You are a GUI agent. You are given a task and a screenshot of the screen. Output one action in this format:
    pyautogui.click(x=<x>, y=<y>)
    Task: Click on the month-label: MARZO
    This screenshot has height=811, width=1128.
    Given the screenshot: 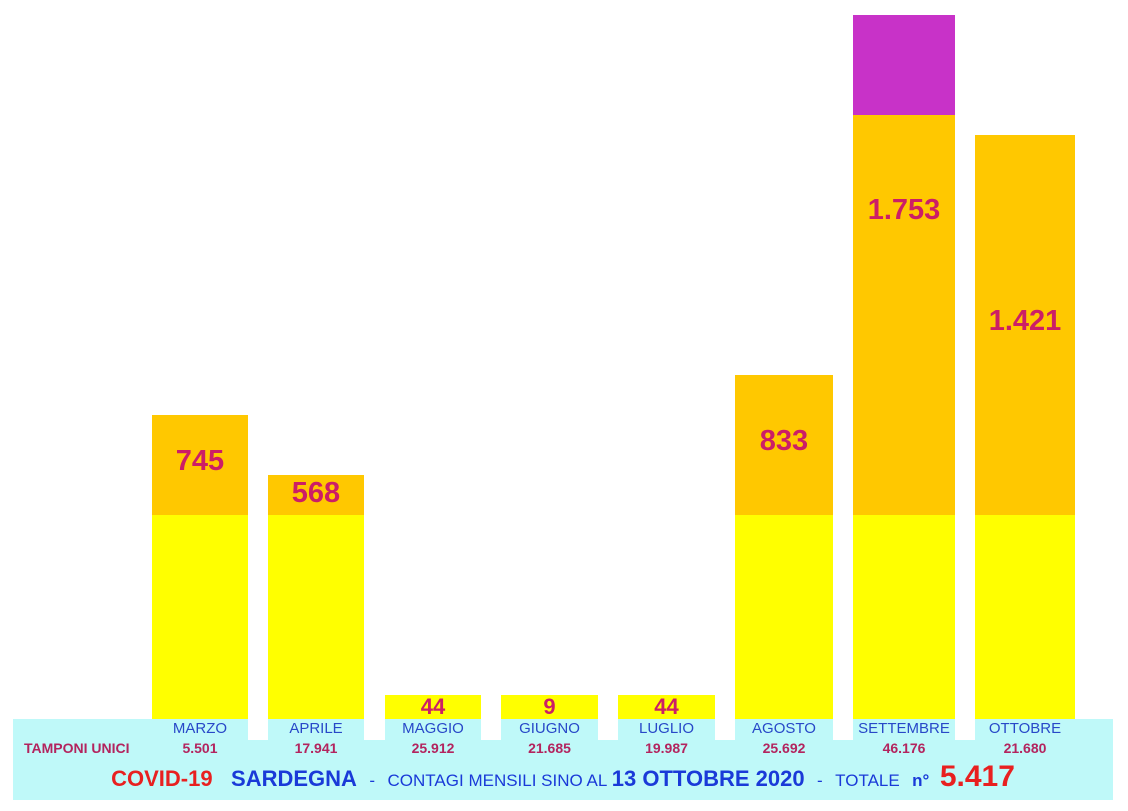 What is the action you would take?
    pyautogui.click(x=200, y=728)
    